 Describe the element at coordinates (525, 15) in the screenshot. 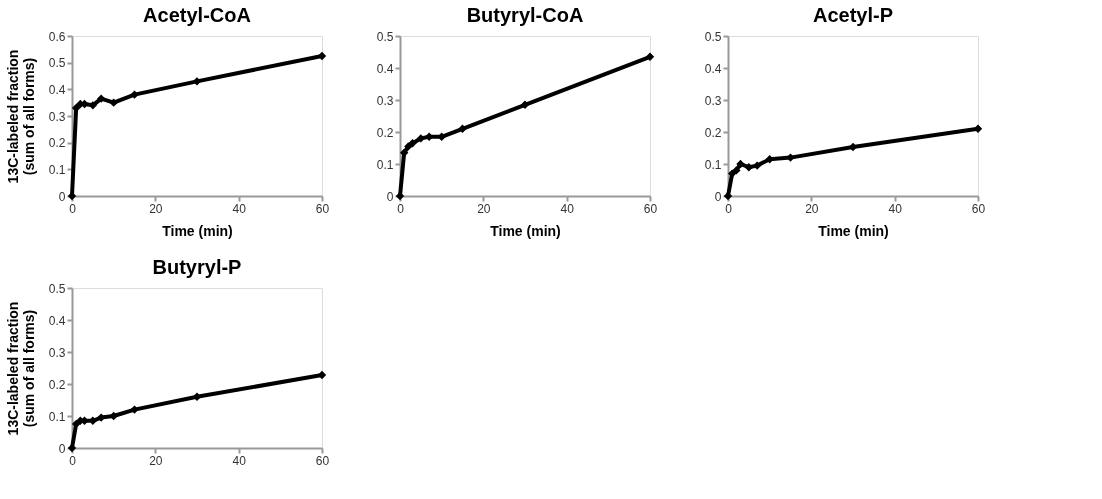

I see `chart-title: Butyryl-CoA` at that location.